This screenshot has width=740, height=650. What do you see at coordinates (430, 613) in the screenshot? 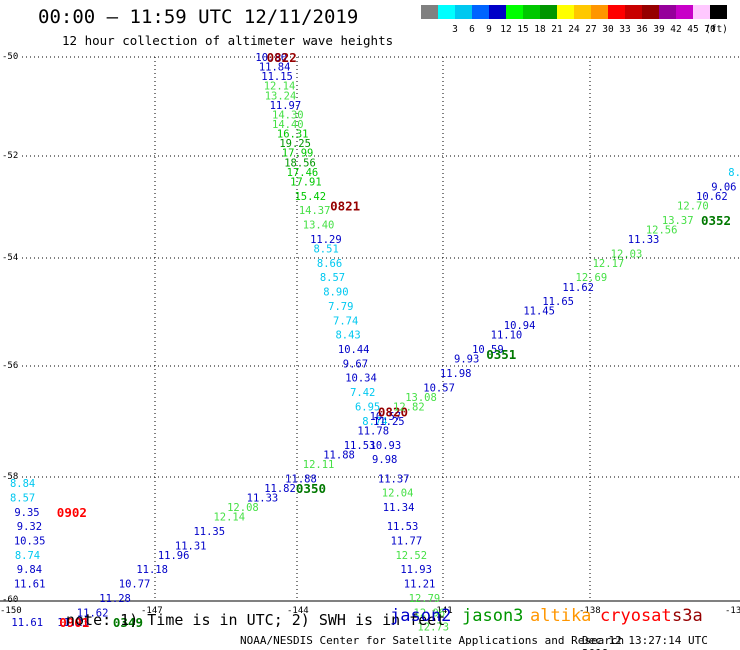
I see `wave-height-value: 12.96` at bounding box center [430, 613].